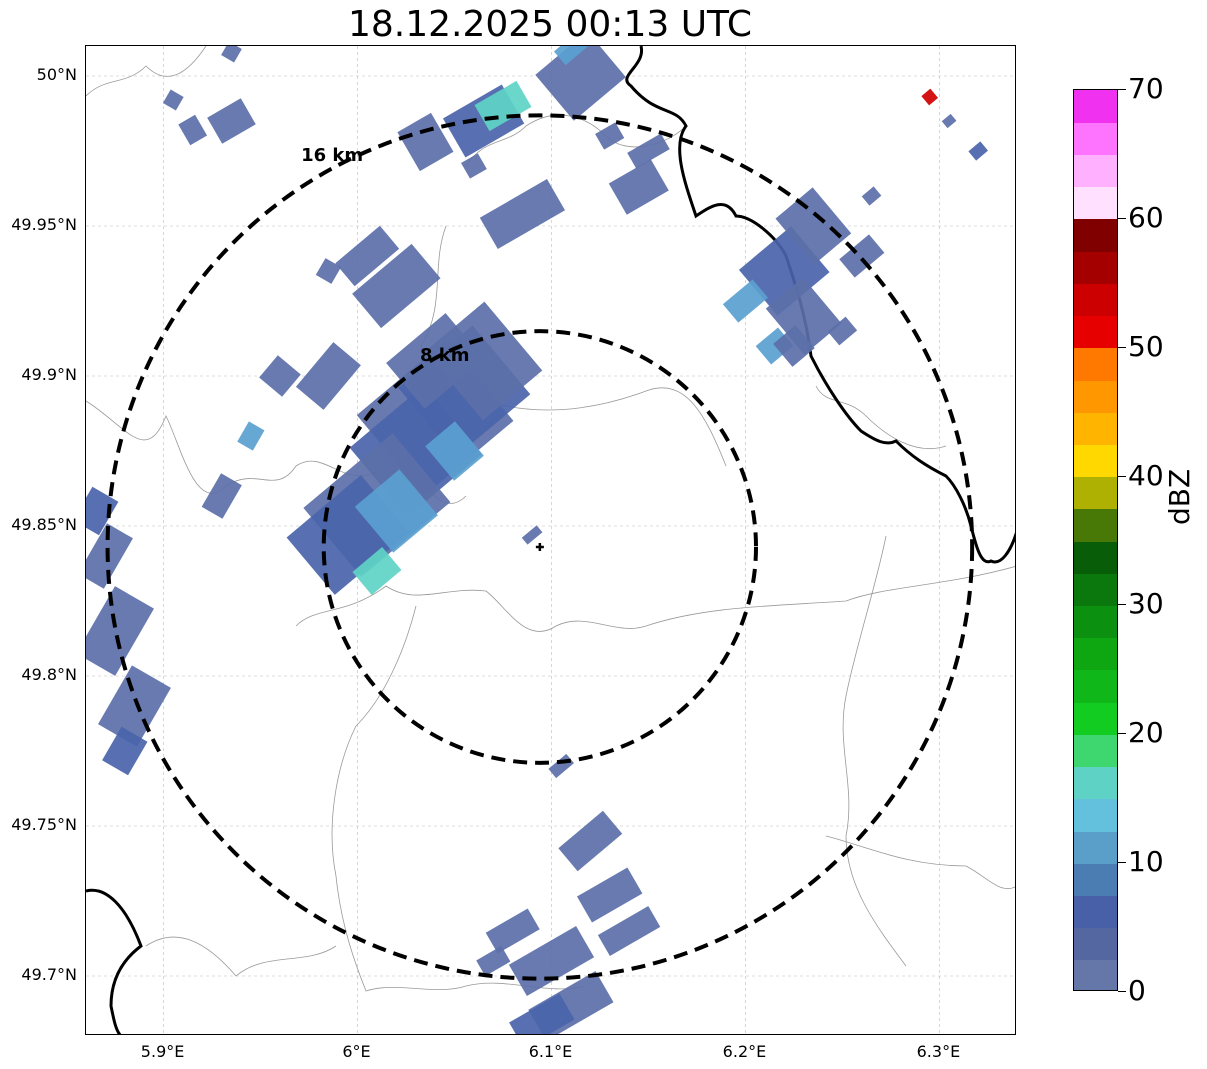 This screenshot has height=1069, width=1207. Describe the element at coordinates (1146, 604) in the screenshot. I see `colorbar-tick-label: 30` at that location.